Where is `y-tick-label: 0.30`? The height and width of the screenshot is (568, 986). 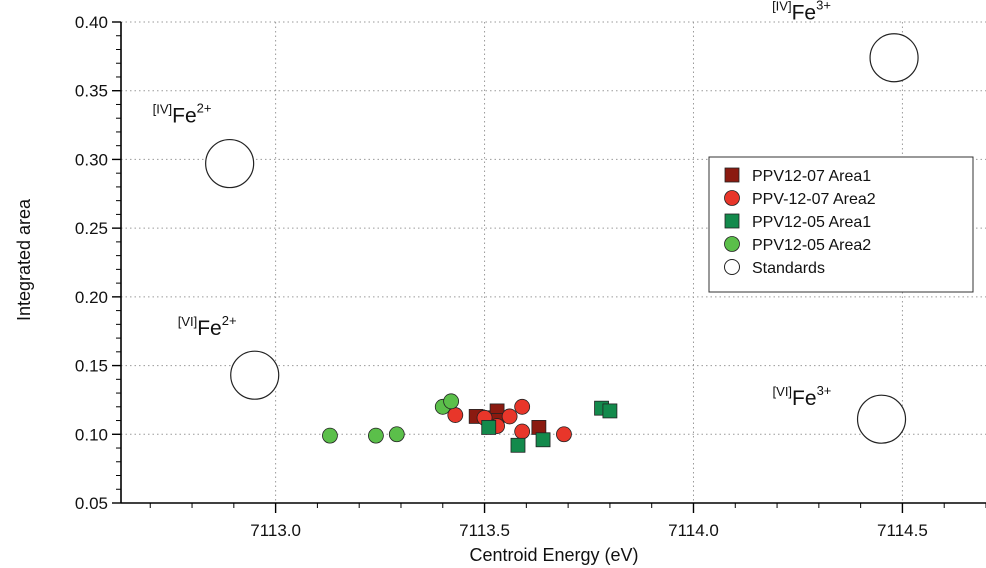
y-tick-label: 0.30 is located at coordinates (91, 159).